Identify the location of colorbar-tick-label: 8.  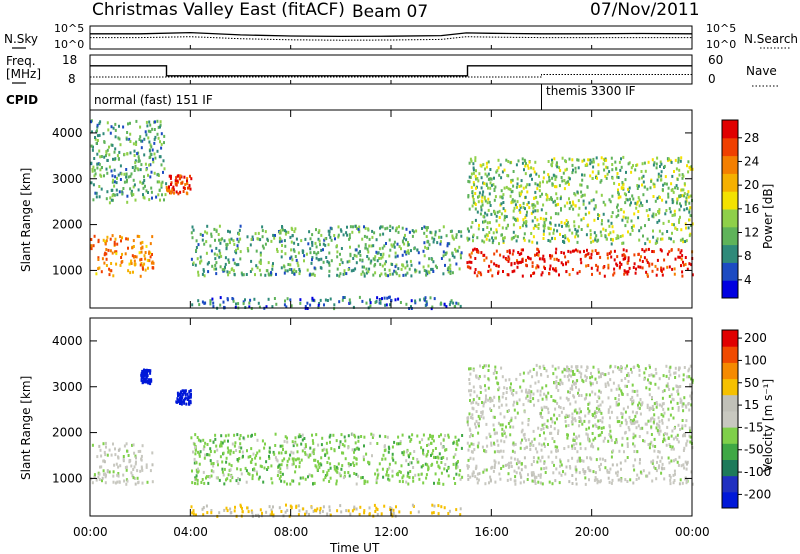
(748, 256).